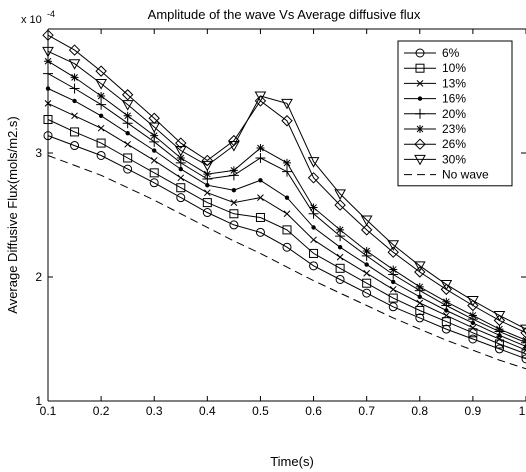 The image size is (526, 472). What do you see at coordinates (38, 401) in the screenshot?
I see `y-tick-label: 1` at bounding box center [38, 401].